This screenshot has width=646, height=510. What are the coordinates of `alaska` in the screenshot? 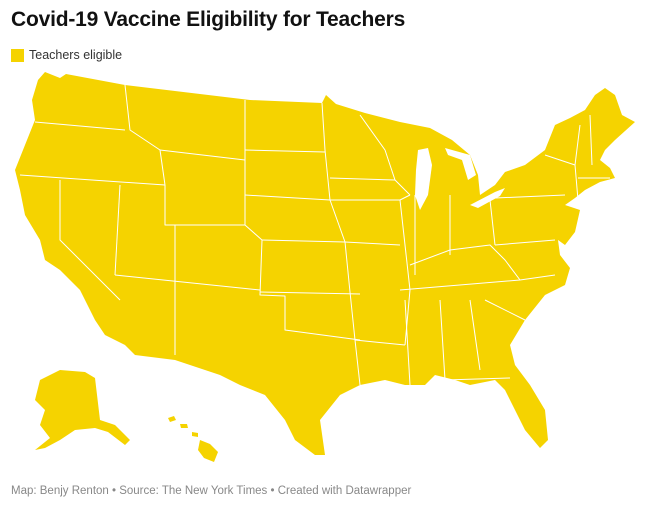 It's located at (82, 410).